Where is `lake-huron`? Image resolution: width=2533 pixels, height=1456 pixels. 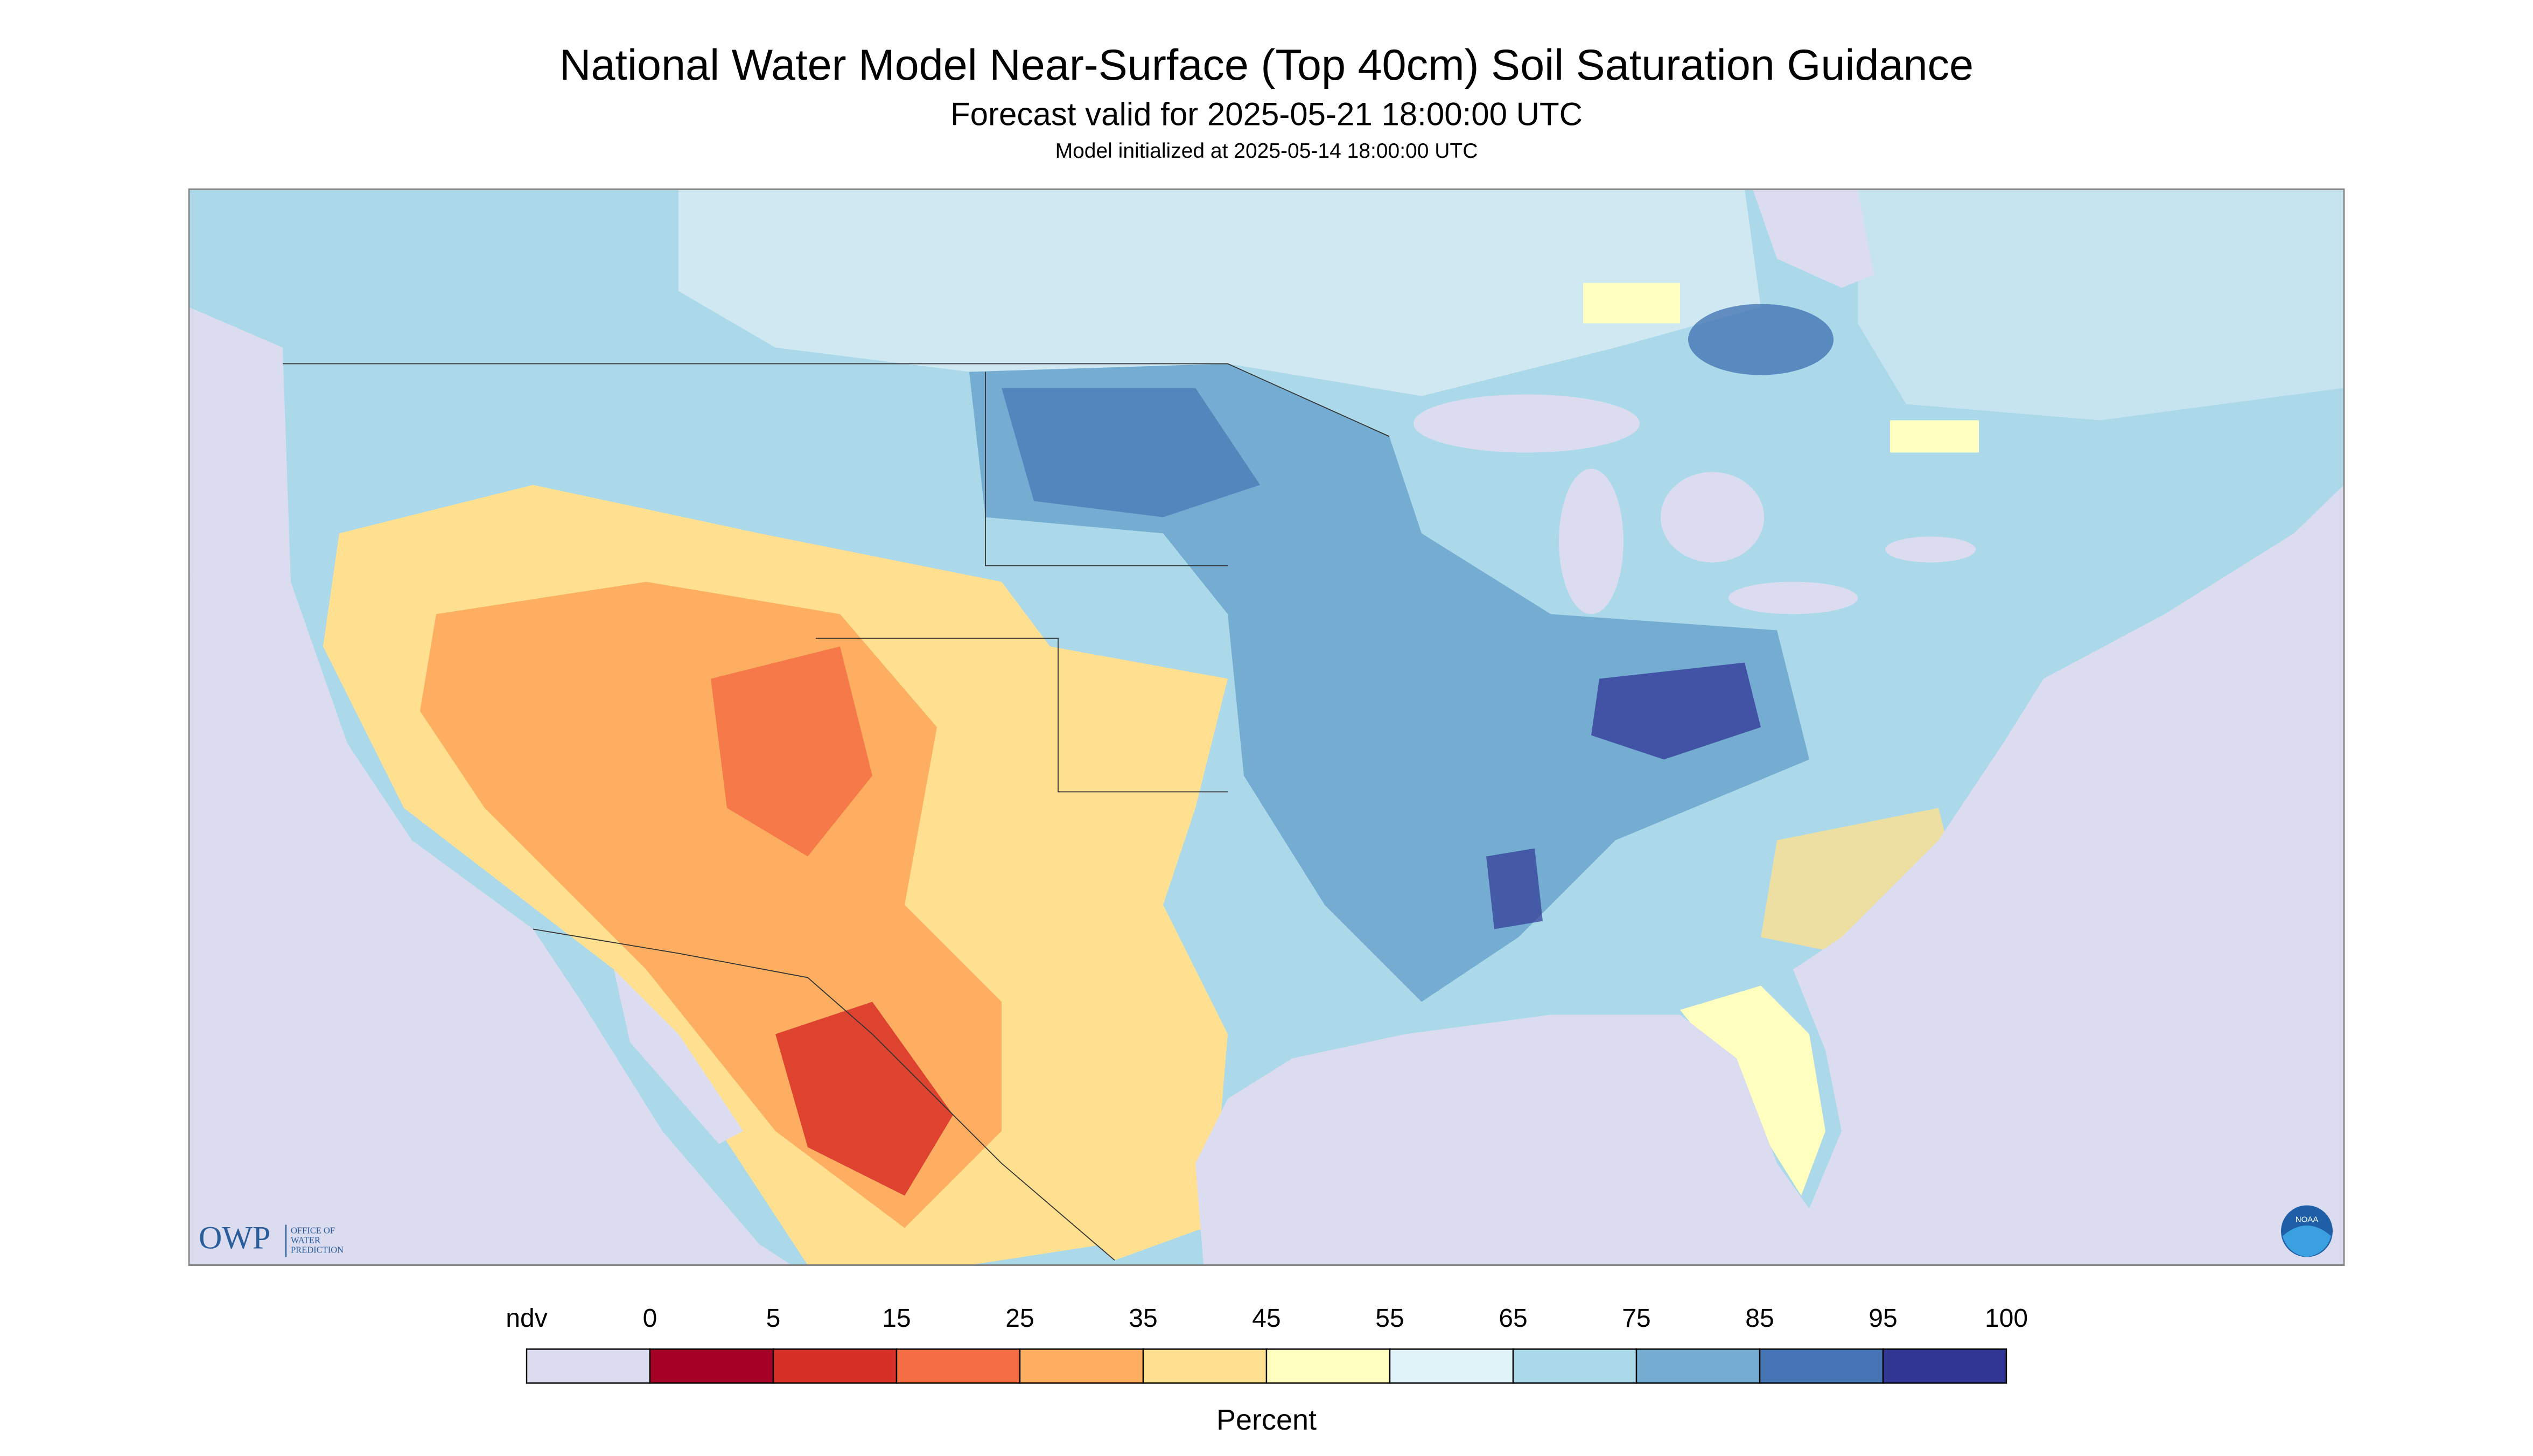
lake-huron is located at coordinates (1712, 517).